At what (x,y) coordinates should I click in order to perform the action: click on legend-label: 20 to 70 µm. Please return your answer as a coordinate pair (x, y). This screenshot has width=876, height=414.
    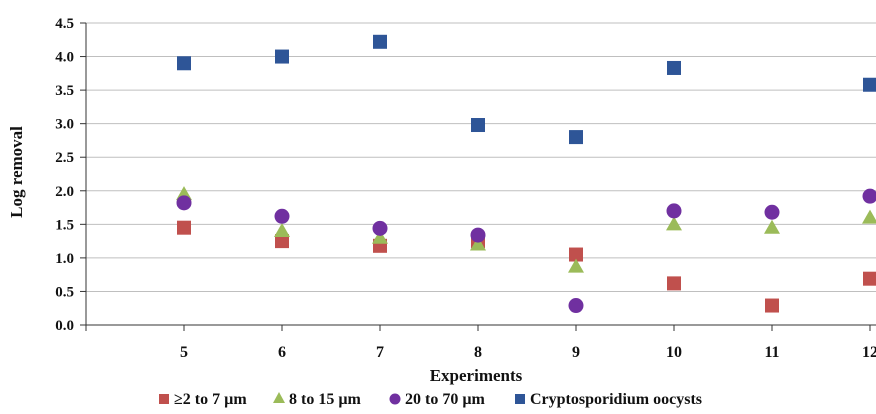
    Looking at the image, I should click on (445, 399).